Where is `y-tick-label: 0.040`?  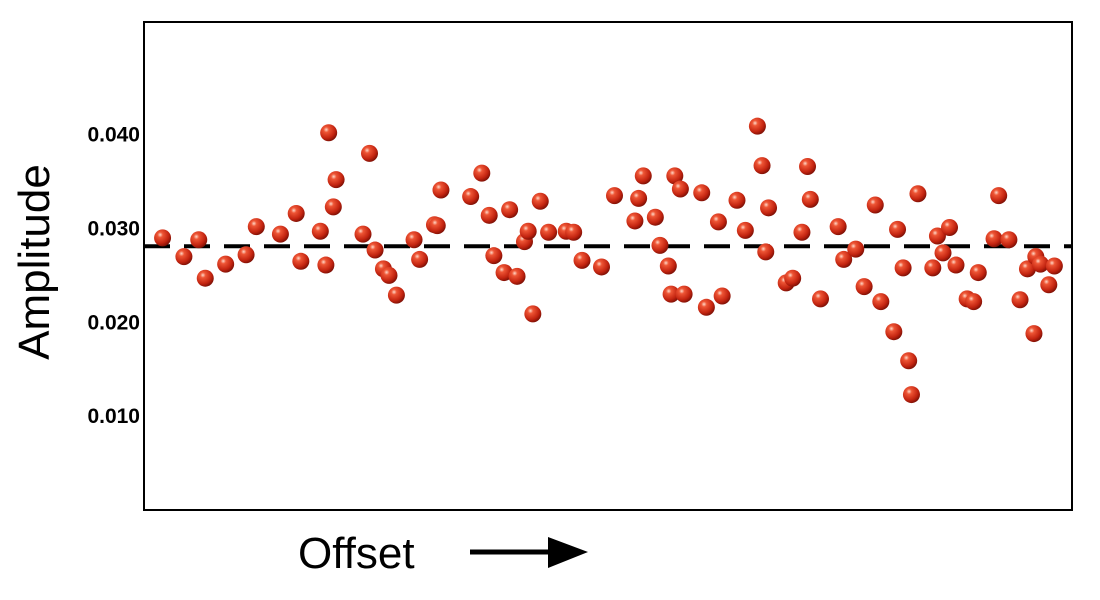 y-tick-label: 0.040 is located at coordinates (113, 135).